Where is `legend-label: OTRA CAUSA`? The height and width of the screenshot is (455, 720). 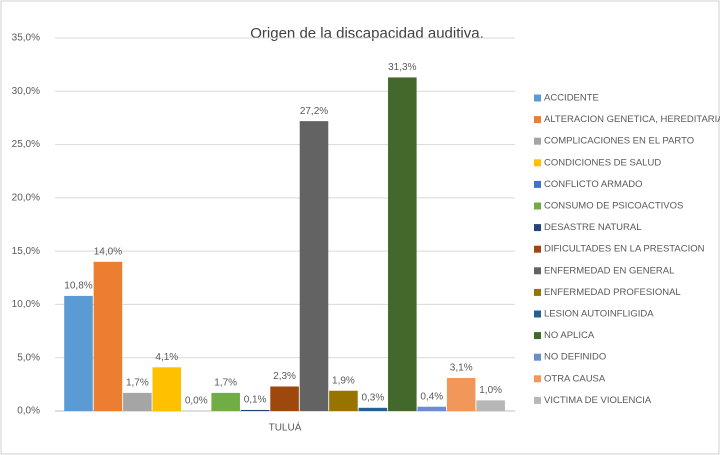 legend-label: OTRA CAUSA is located at coordinates (575, 378).